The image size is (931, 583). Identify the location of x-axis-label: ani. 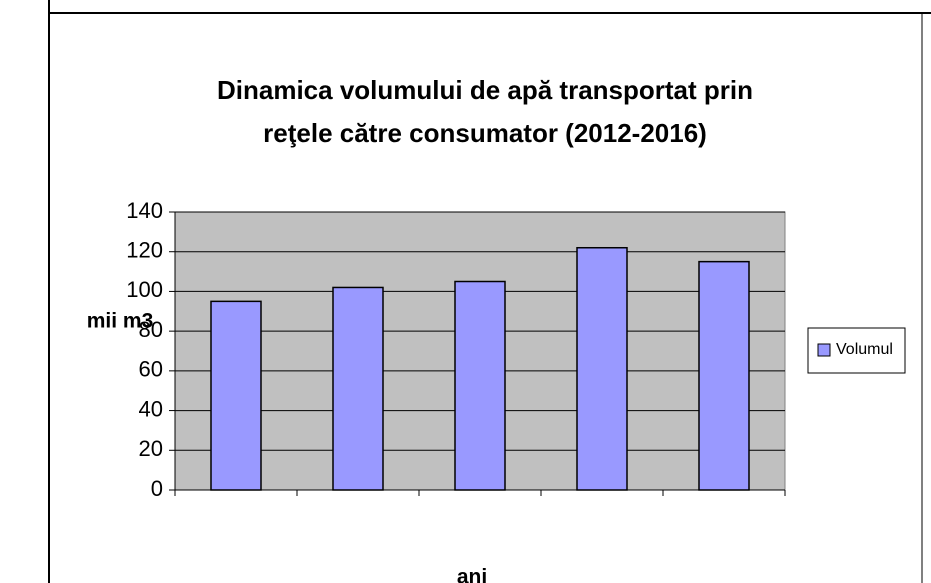
(472, 574).